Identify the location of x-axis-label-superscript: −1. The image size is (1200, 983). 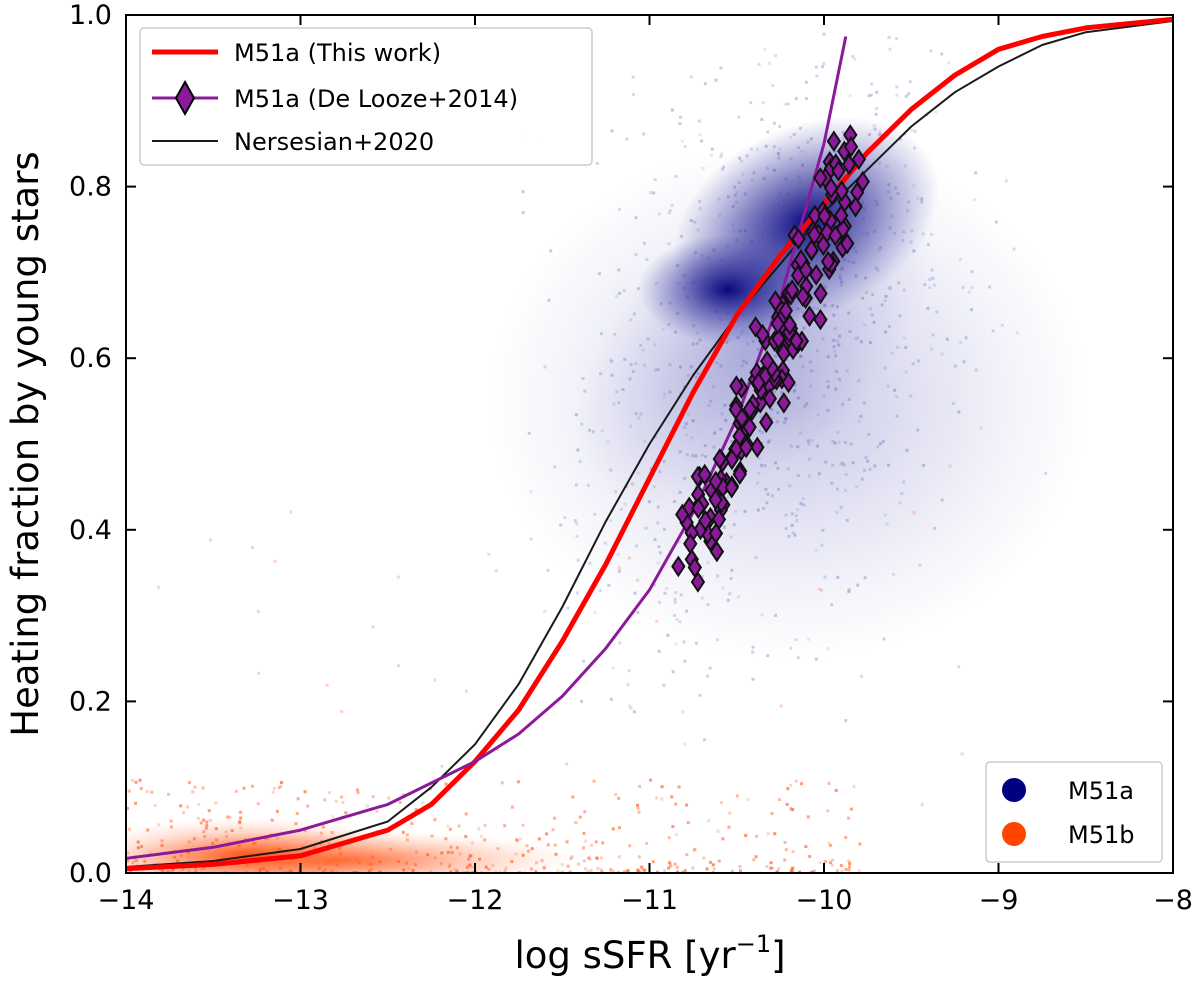
(753, 944).